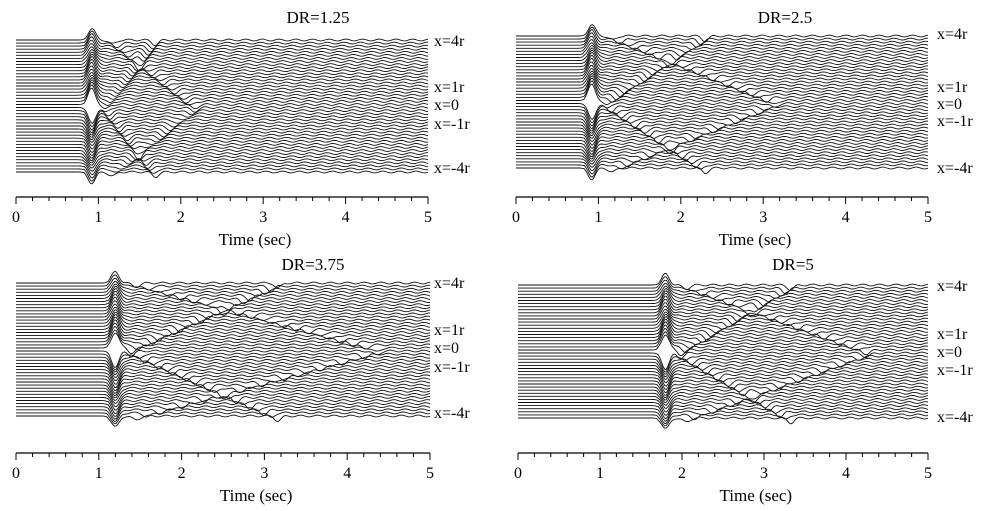 The image size is (987, 511). I want to click on panel-title: DR=3.75, so click(313, 264).